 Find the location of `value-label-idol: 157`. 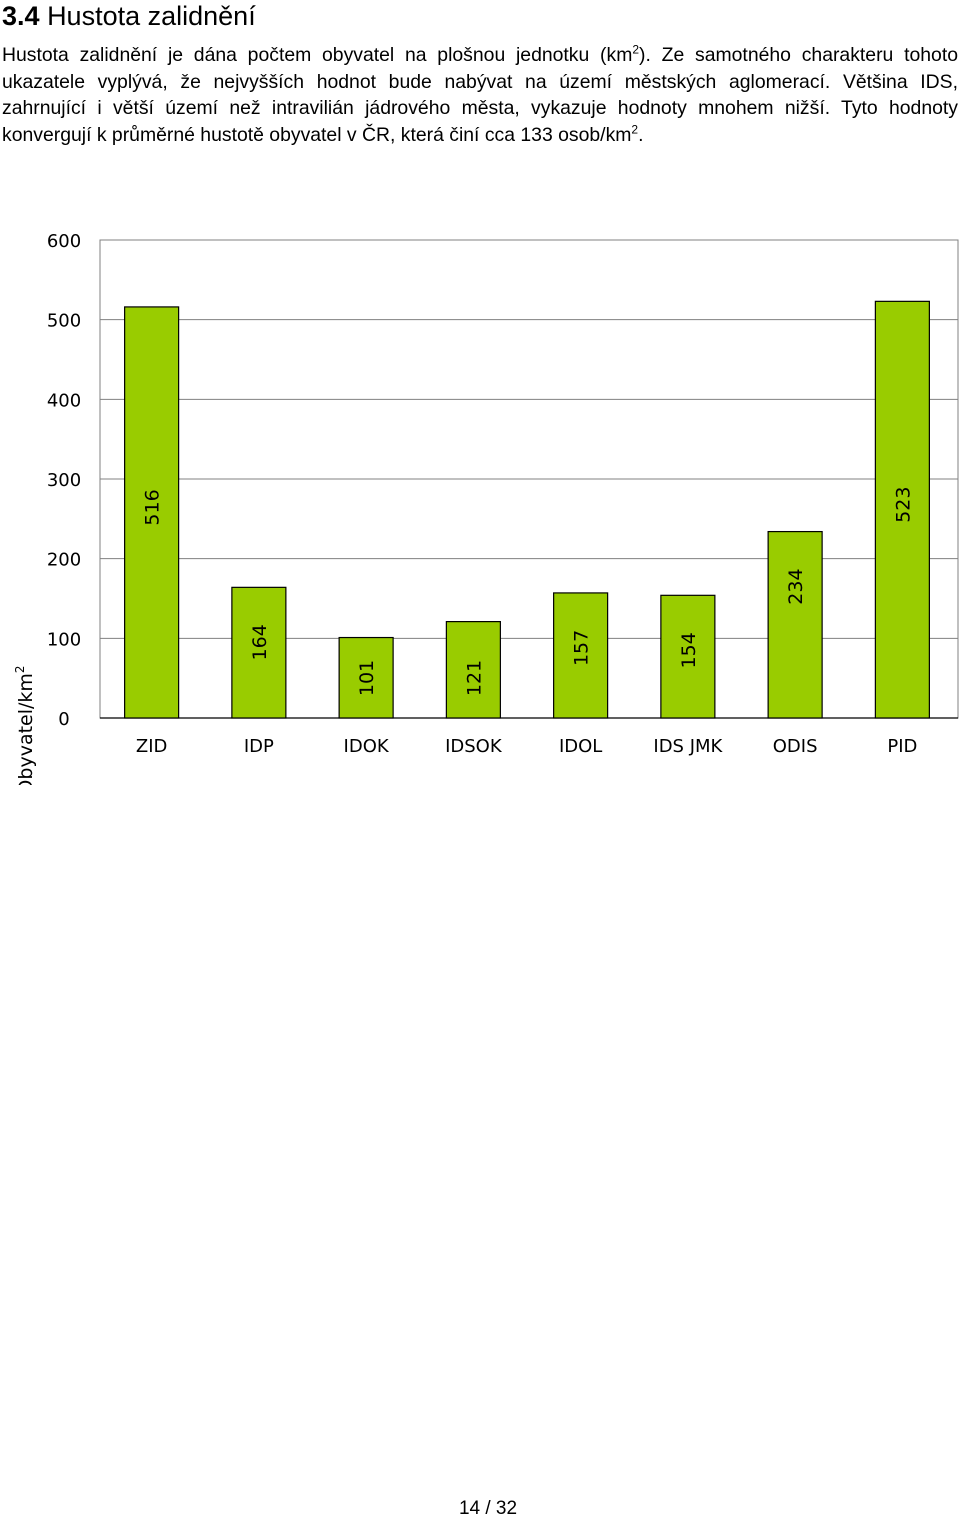

value-label-idol: 157 is located at coordinates (582, 648).